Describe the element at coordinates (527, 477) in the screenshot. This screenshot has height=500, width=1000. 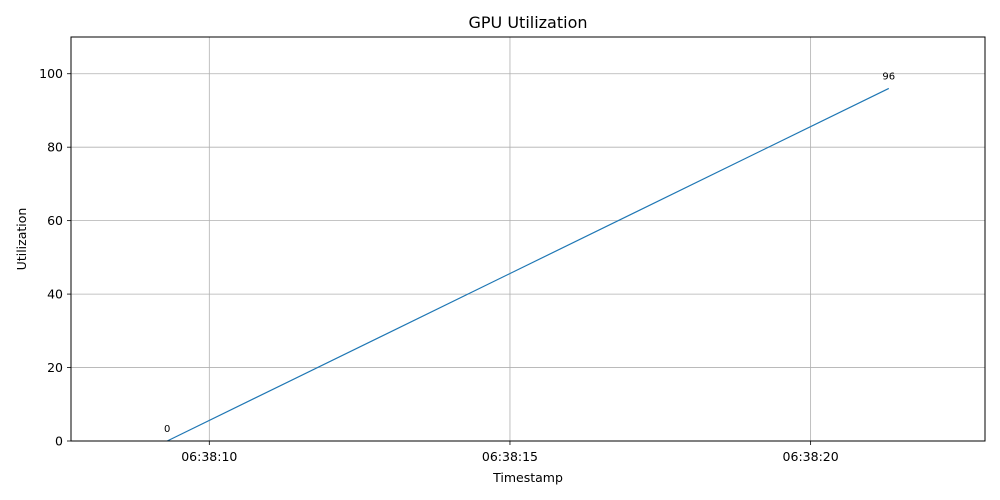
I see `x-axis-label: Timestamp` at that location.